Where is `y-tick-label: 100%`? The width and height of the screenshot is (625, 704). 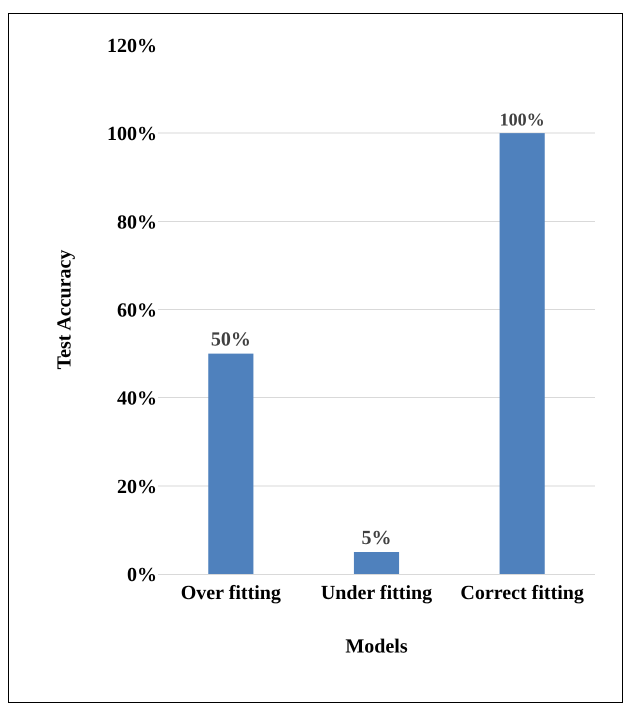 y-tick-label: 100% is located at coordinates (132, 134).